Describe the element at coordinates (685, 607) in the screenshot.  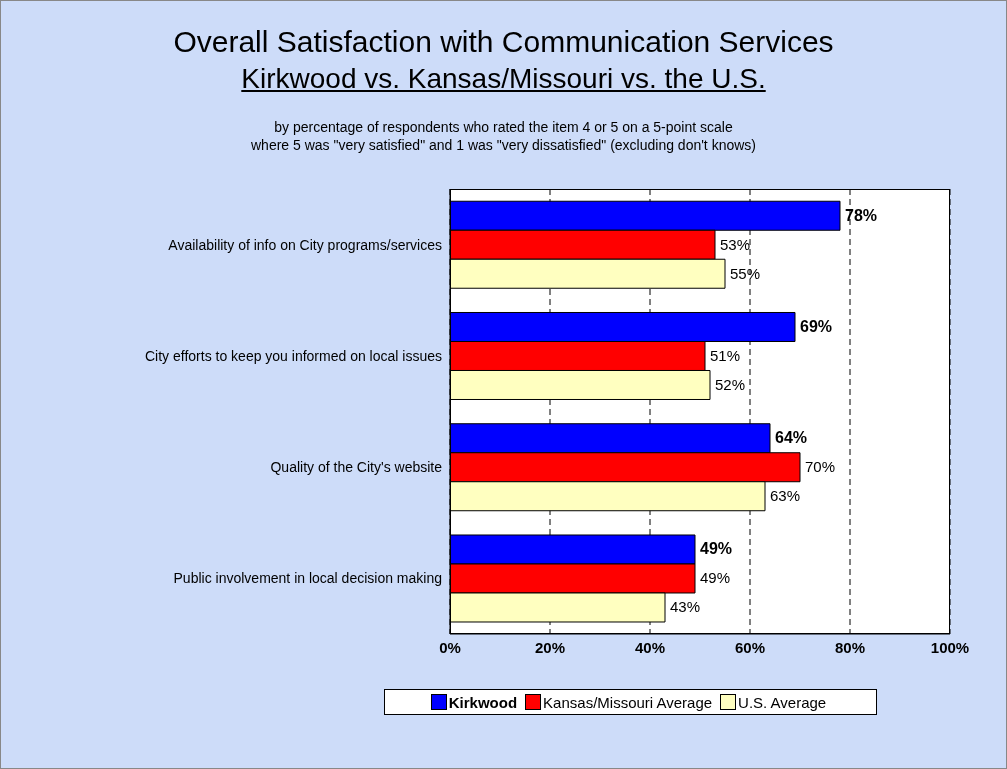
I see `data-label: 43%` at that location.